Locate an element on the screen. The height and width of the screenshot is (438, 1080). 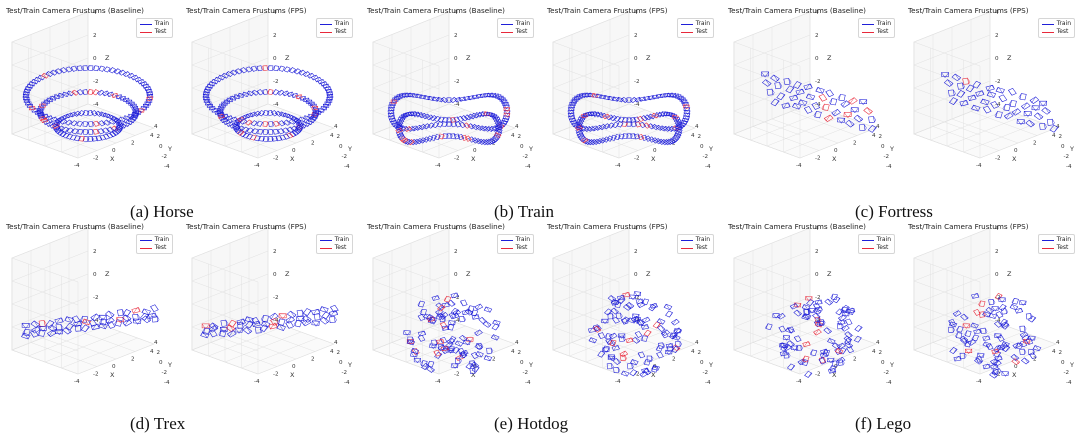
legend-label: Train is located at coordinates (341, 239).